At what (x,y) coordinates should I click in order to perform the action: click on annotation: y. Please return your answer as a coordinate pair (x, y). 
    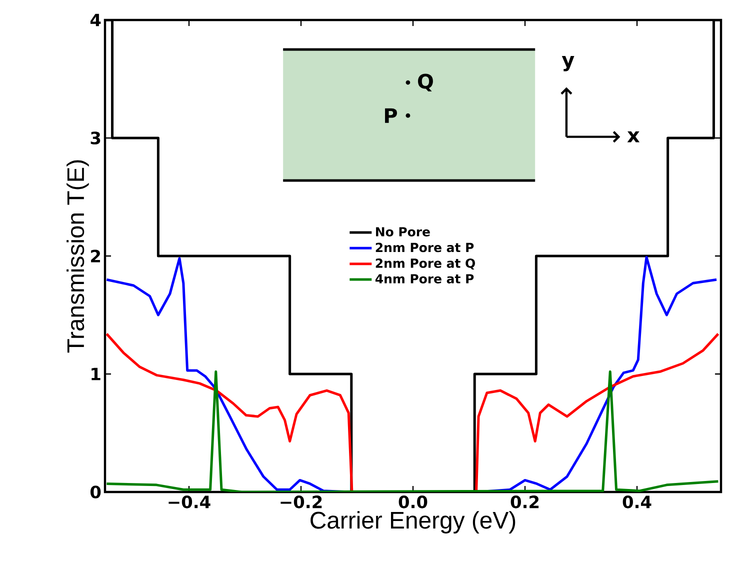
    Looking at the image, I should click on (568, 64).